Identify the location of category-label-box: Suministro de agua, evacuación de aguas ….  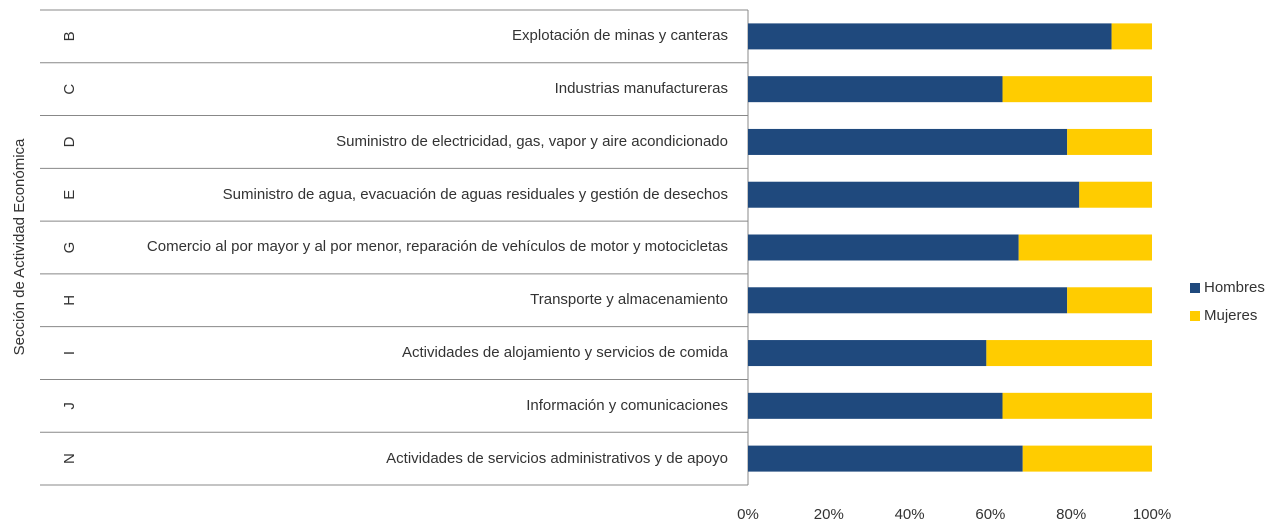
(414, 194).